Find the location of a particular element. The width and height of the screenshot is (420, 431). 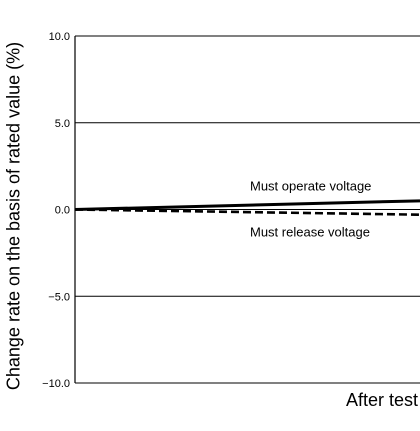

y-tick-label: 0.0 is located at coordinates (62, 211).